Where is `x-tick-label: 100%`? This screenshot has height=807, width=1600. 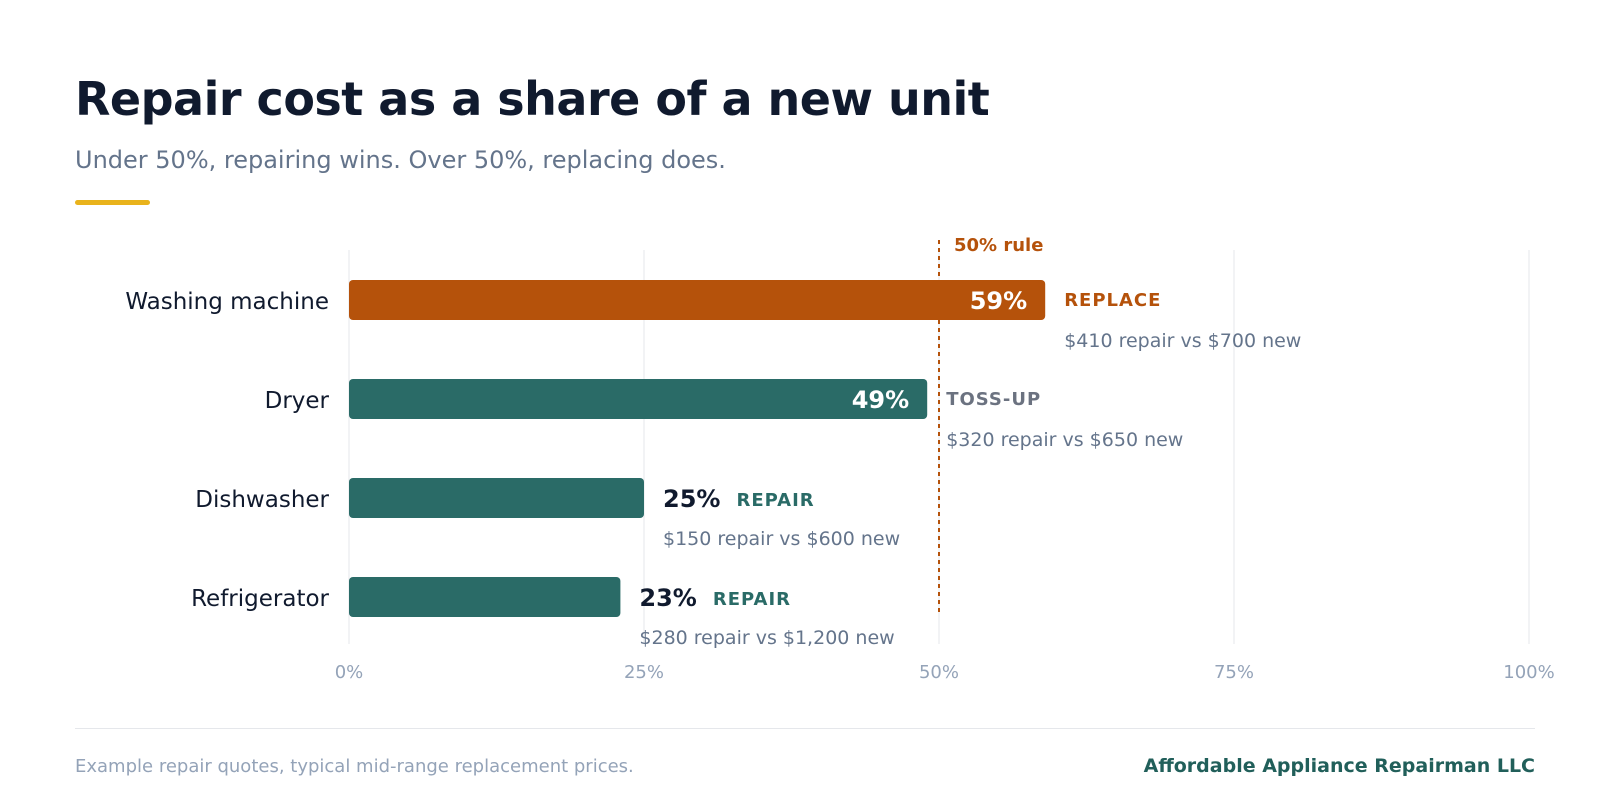
x-tick-label: 100% is located at coordinates (1528, 672).